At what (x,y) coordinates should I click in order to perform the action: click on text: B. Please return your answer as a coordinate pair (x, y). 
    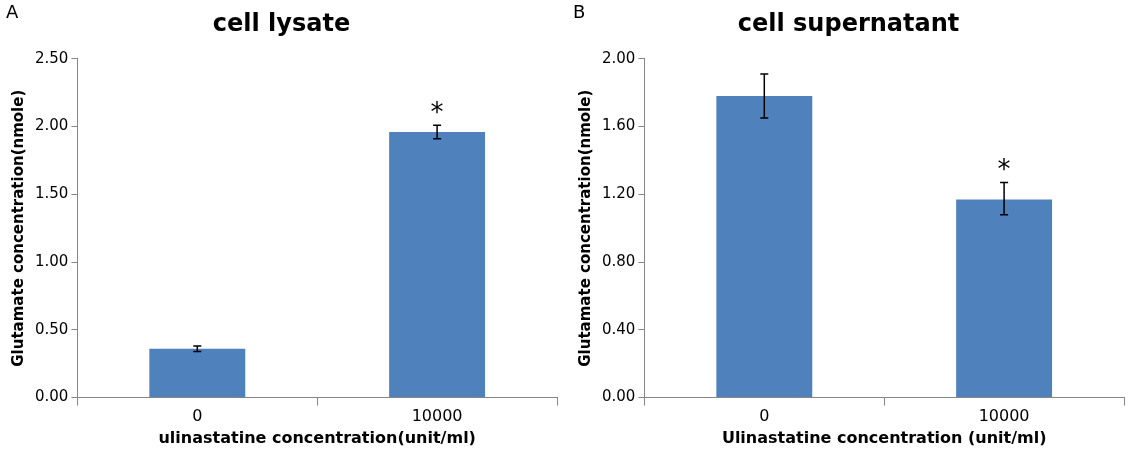
    Looking at the image, I should click on (579, 11).